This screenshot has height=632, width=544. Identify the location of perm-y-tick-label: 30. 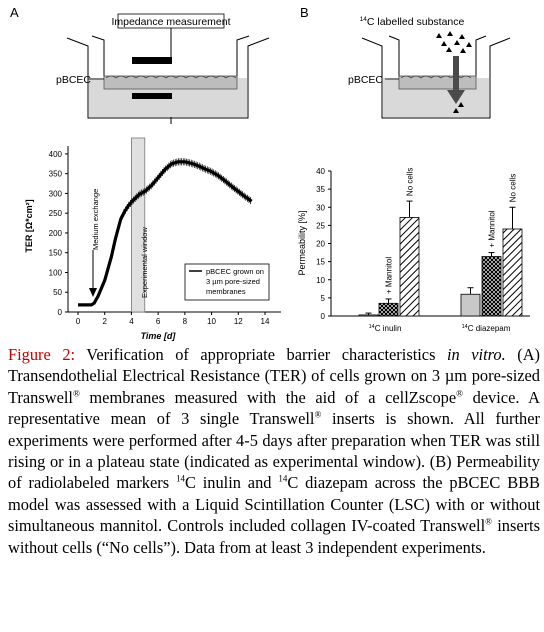
(320, 207).